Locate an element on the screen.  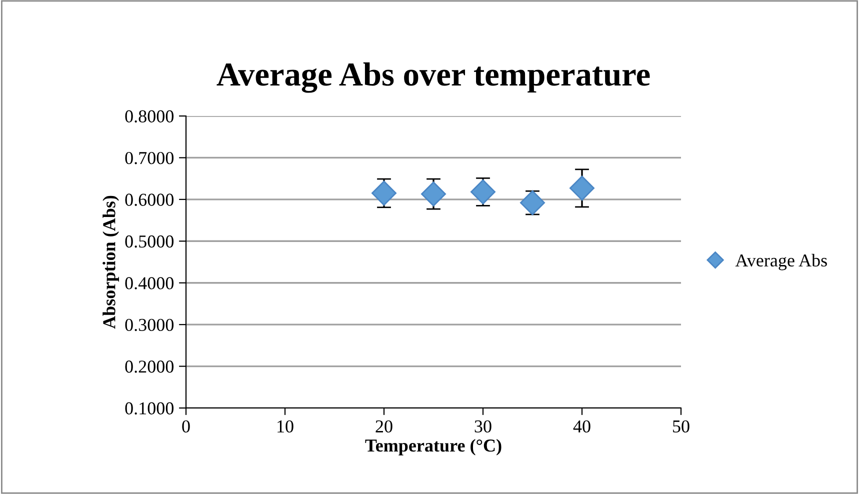
x-tick-label: 10 is located at coordinates (286, 426).